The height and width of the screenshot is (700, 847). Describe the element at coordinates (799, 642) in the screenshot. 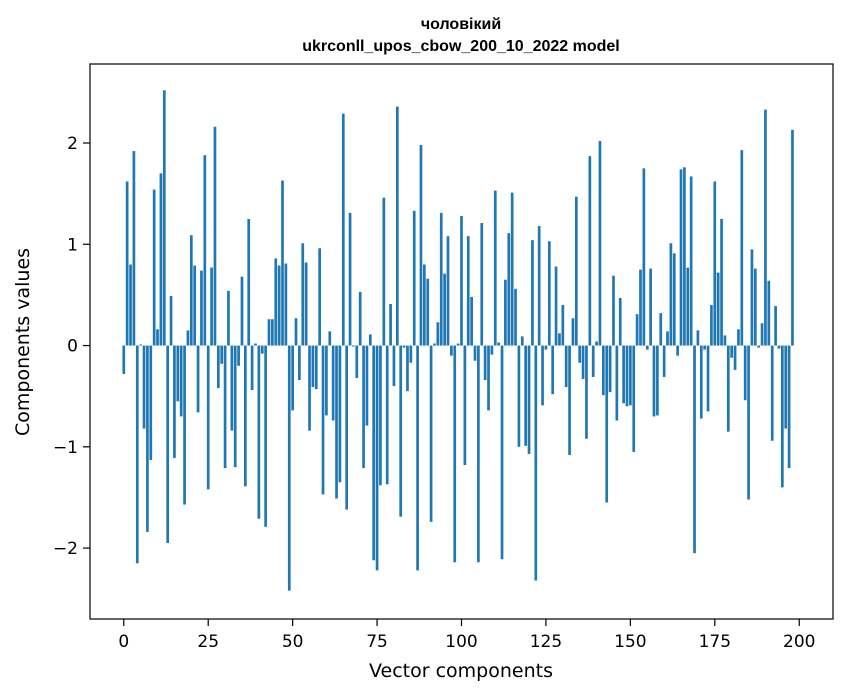

I see `x-tick-label: 200` at that location.